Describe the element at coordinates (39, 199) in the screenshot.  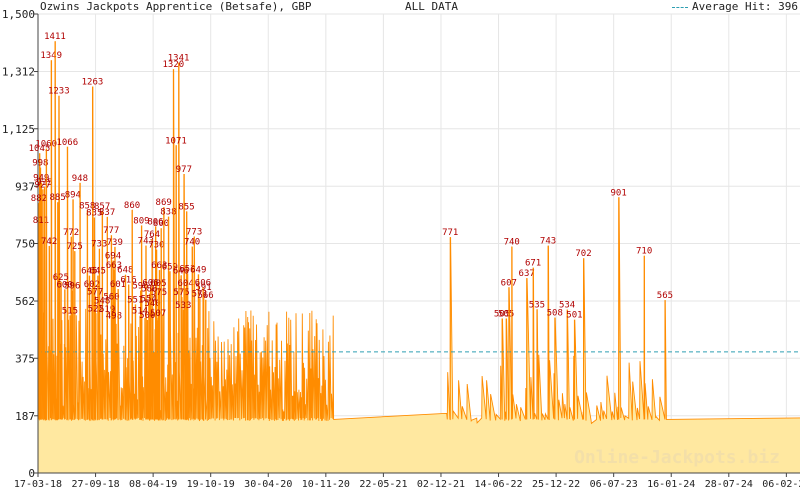
I see `peak-value-label: 882` at that location.